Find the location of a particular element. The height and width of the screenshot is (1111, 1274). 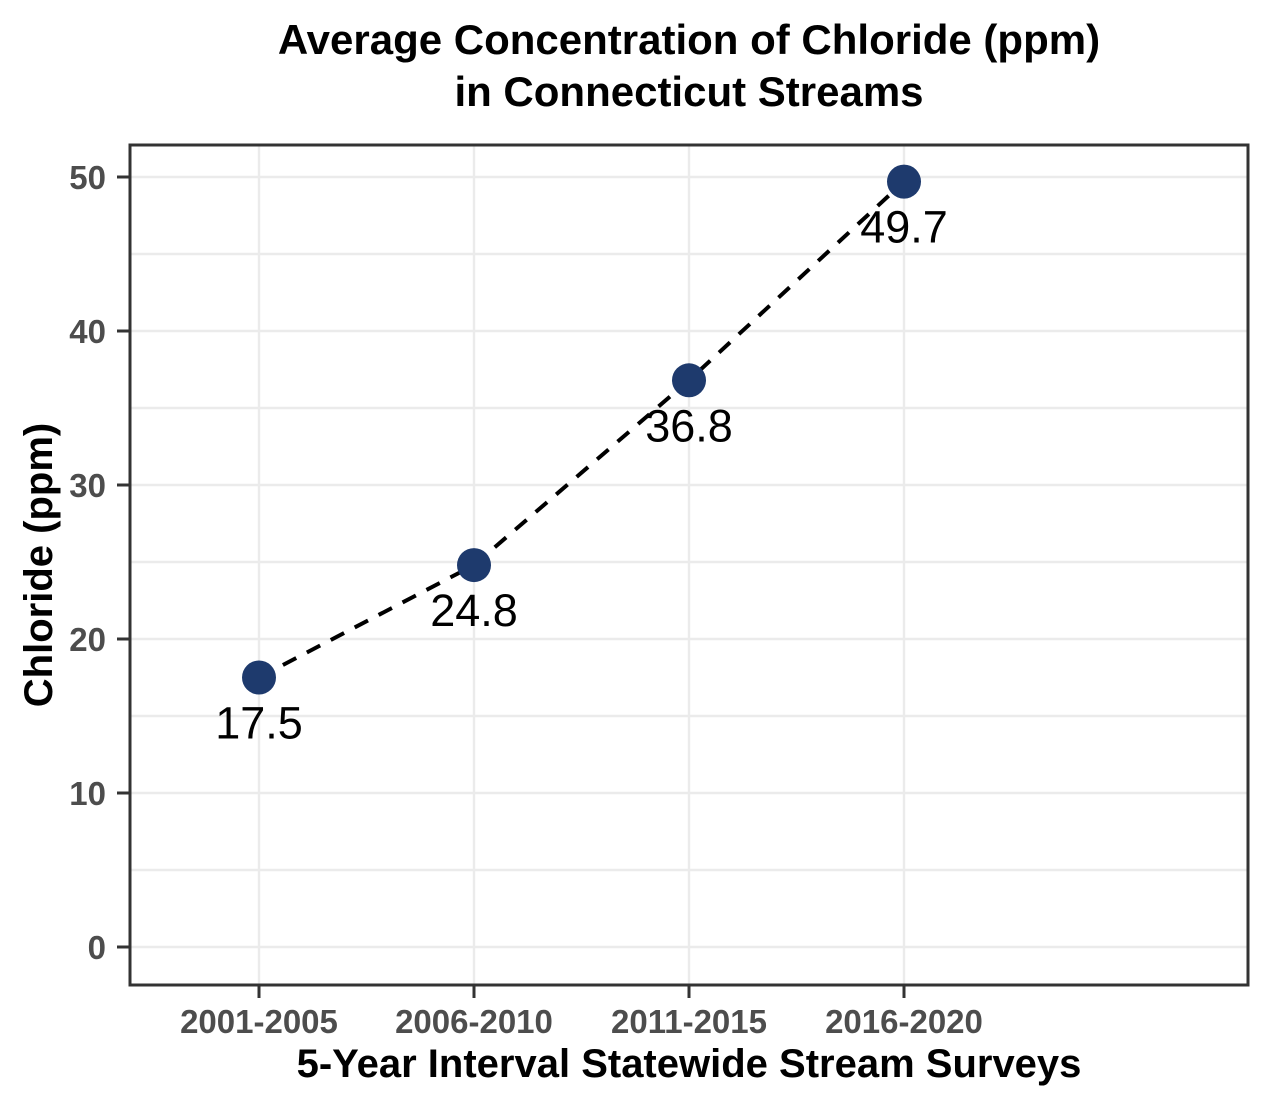

x-tick-label: 2006-2010 is located at coordinates (474, 1021).